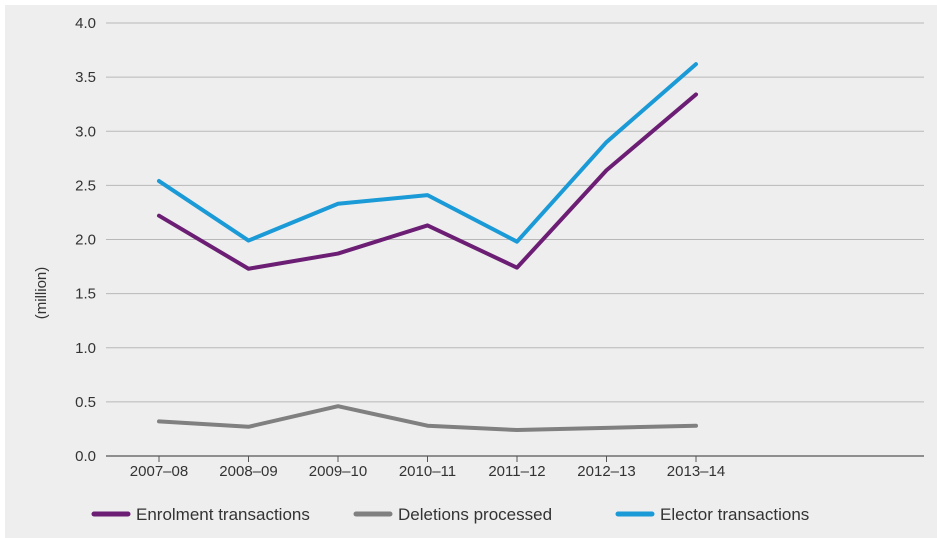  Describe the element at coordinates (516, 471) in the screenshot. I see `x-tick-label: 2011–12` at that location.